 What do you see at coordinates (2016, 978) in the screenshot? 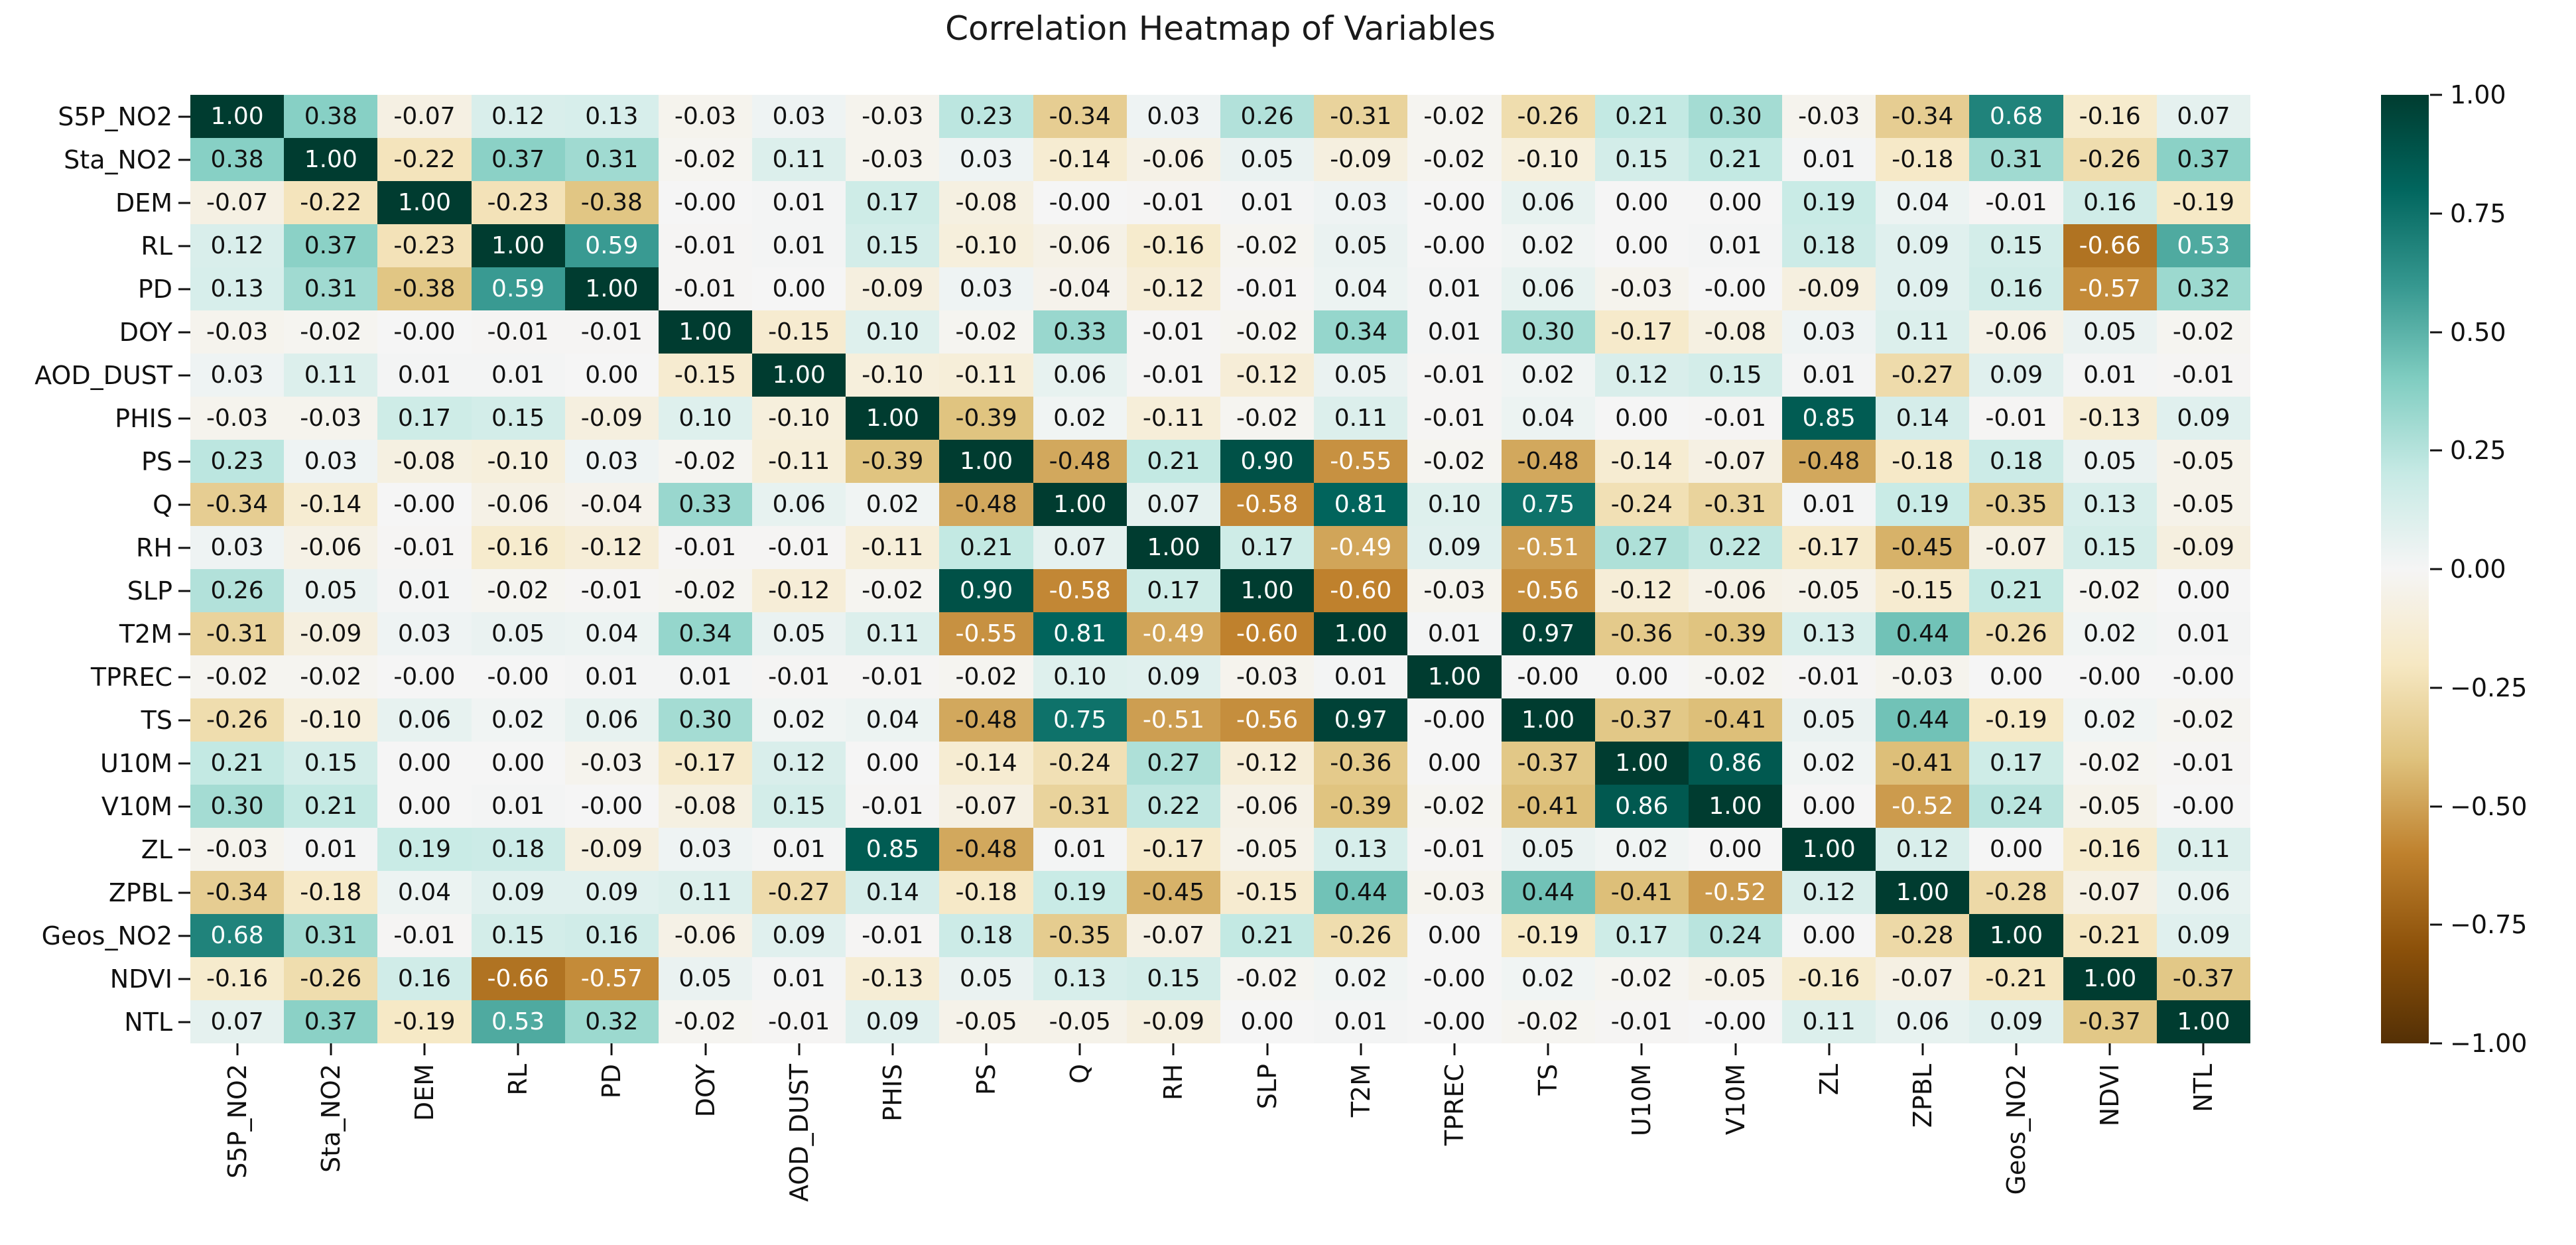
I see `heatmap-cell: -0.21` at bounding box center [2016, 978].